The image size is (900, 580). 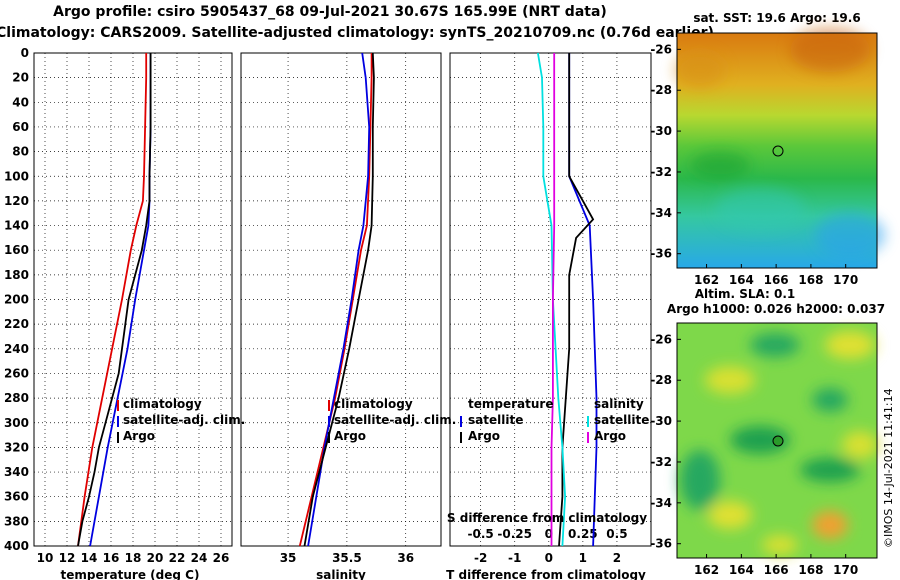 I want to click on depth-tick-label: 100, so click(x=16, y=176).